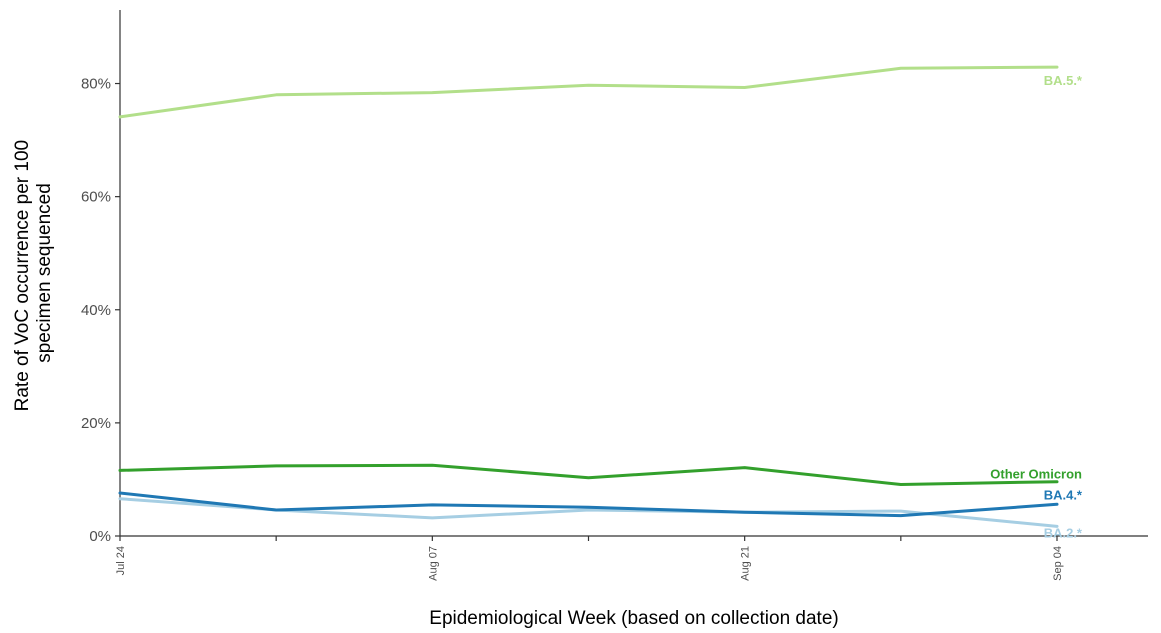 This screenshot has height=633, width=1161. Describe the element at coordinates (100, 536) in the screenshot. I see `y-tick-label: 0%` at that location.